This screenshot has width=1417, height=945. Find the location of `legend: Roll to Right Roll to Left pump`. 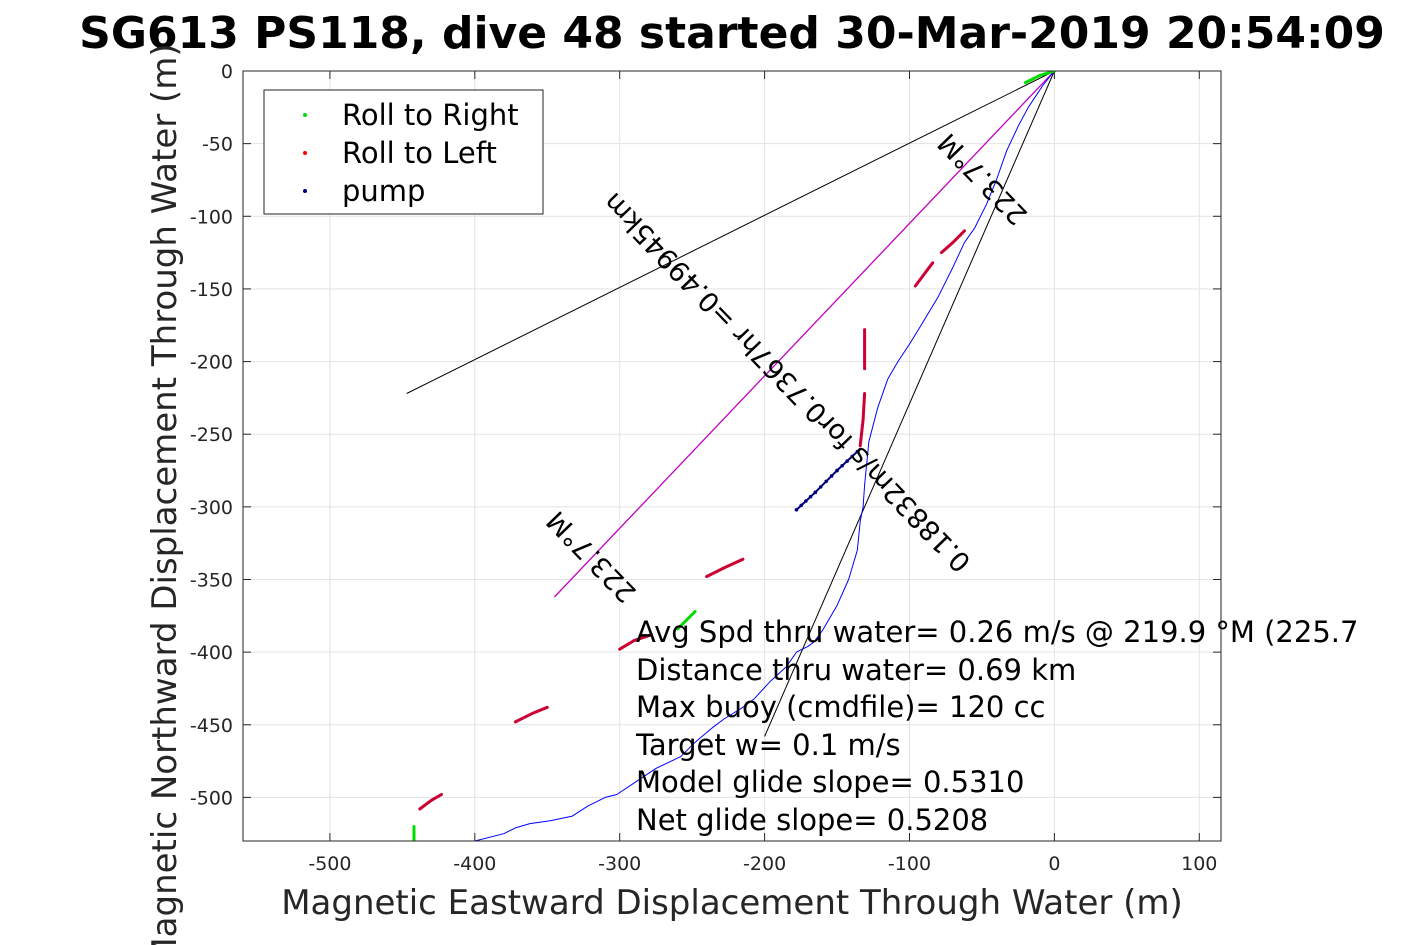

legend: Roll to Right Roll to Left pump is located at coordinates (403, 152).